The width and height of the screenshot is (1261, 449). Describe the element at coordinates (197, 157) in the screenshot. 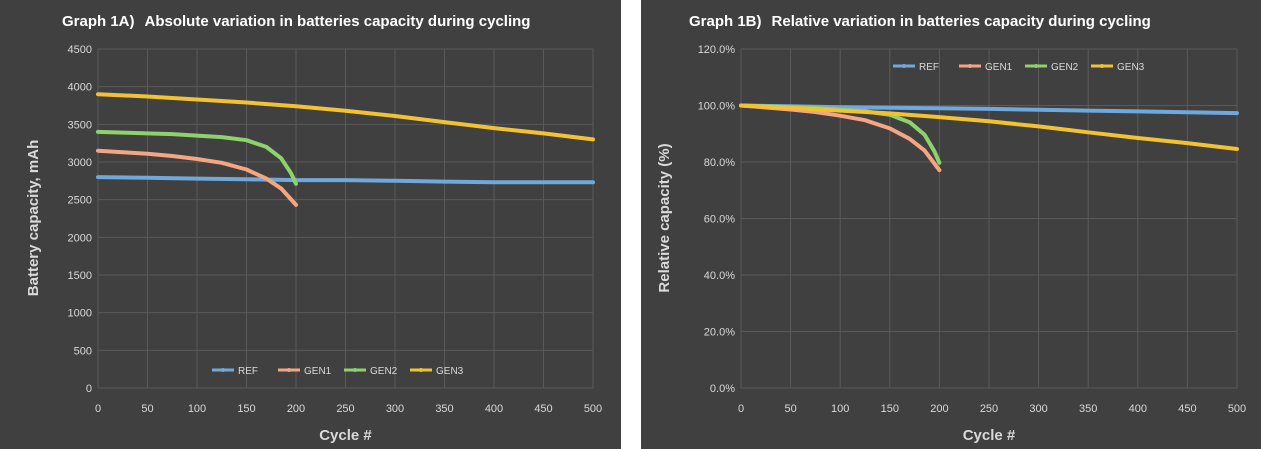

I see `series-line-gen2` at that location.